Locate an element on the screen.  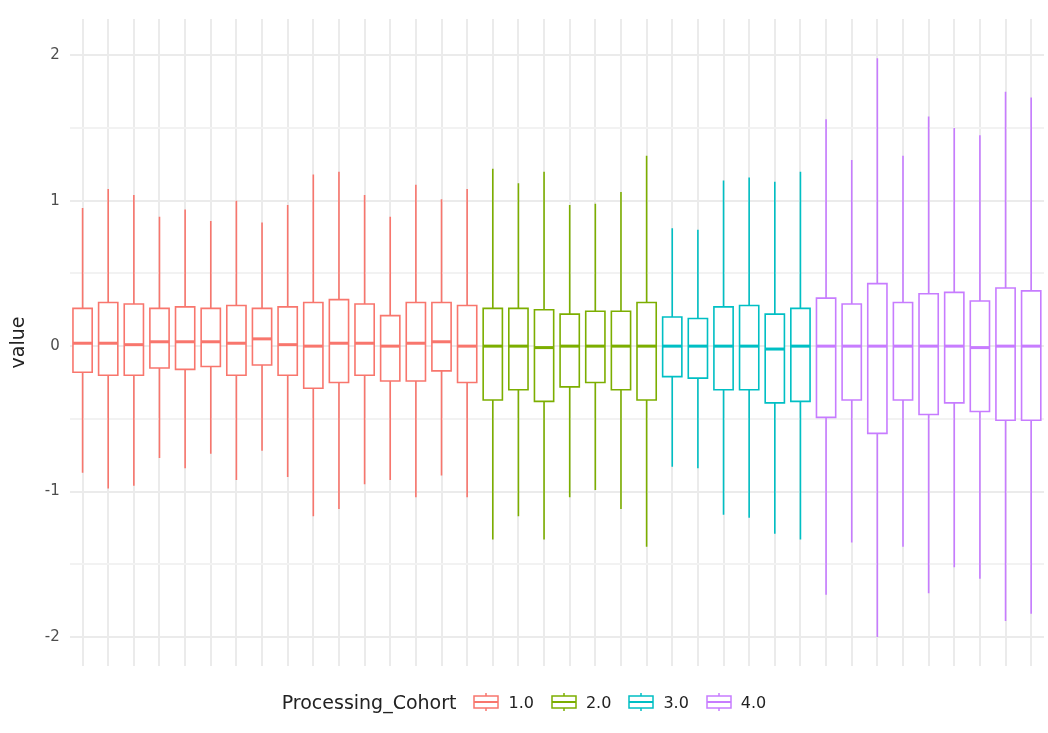
y-axis-title: value is located at coordinates (17, 342).